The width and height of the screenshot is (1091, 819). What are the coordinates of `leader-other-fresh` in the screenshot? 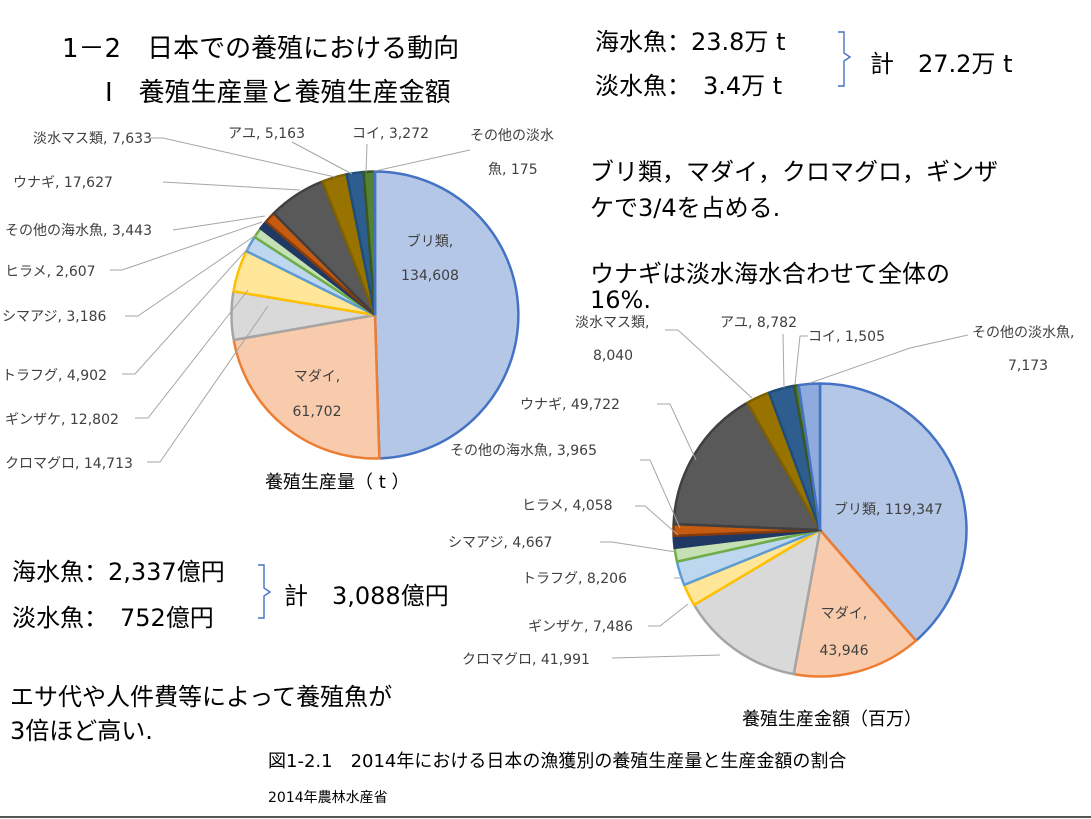 It's located at (422, 160).